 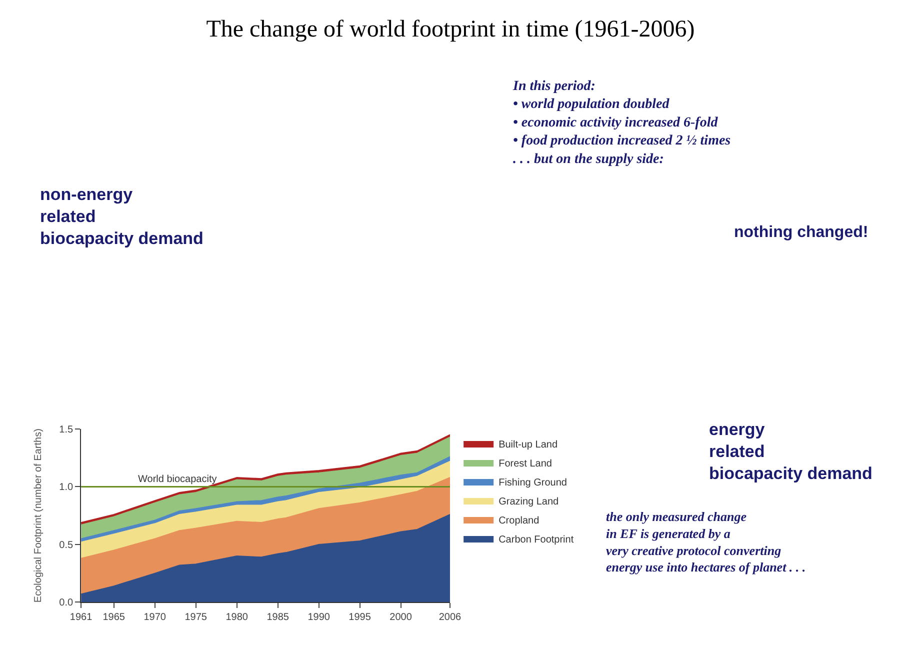 What do you see at coordinates (801, 232) in the screenshot?
I see `text: nothing changed!` at bounding box center [801, 232].